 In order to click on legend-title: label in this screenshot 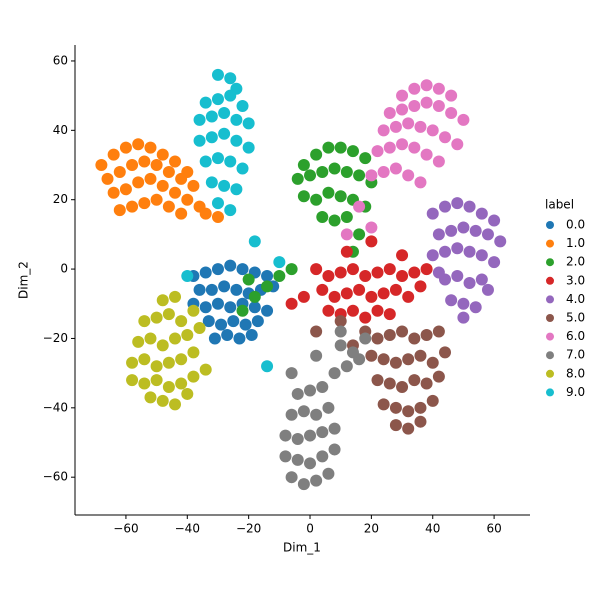, I will do `click(559, 205)`.